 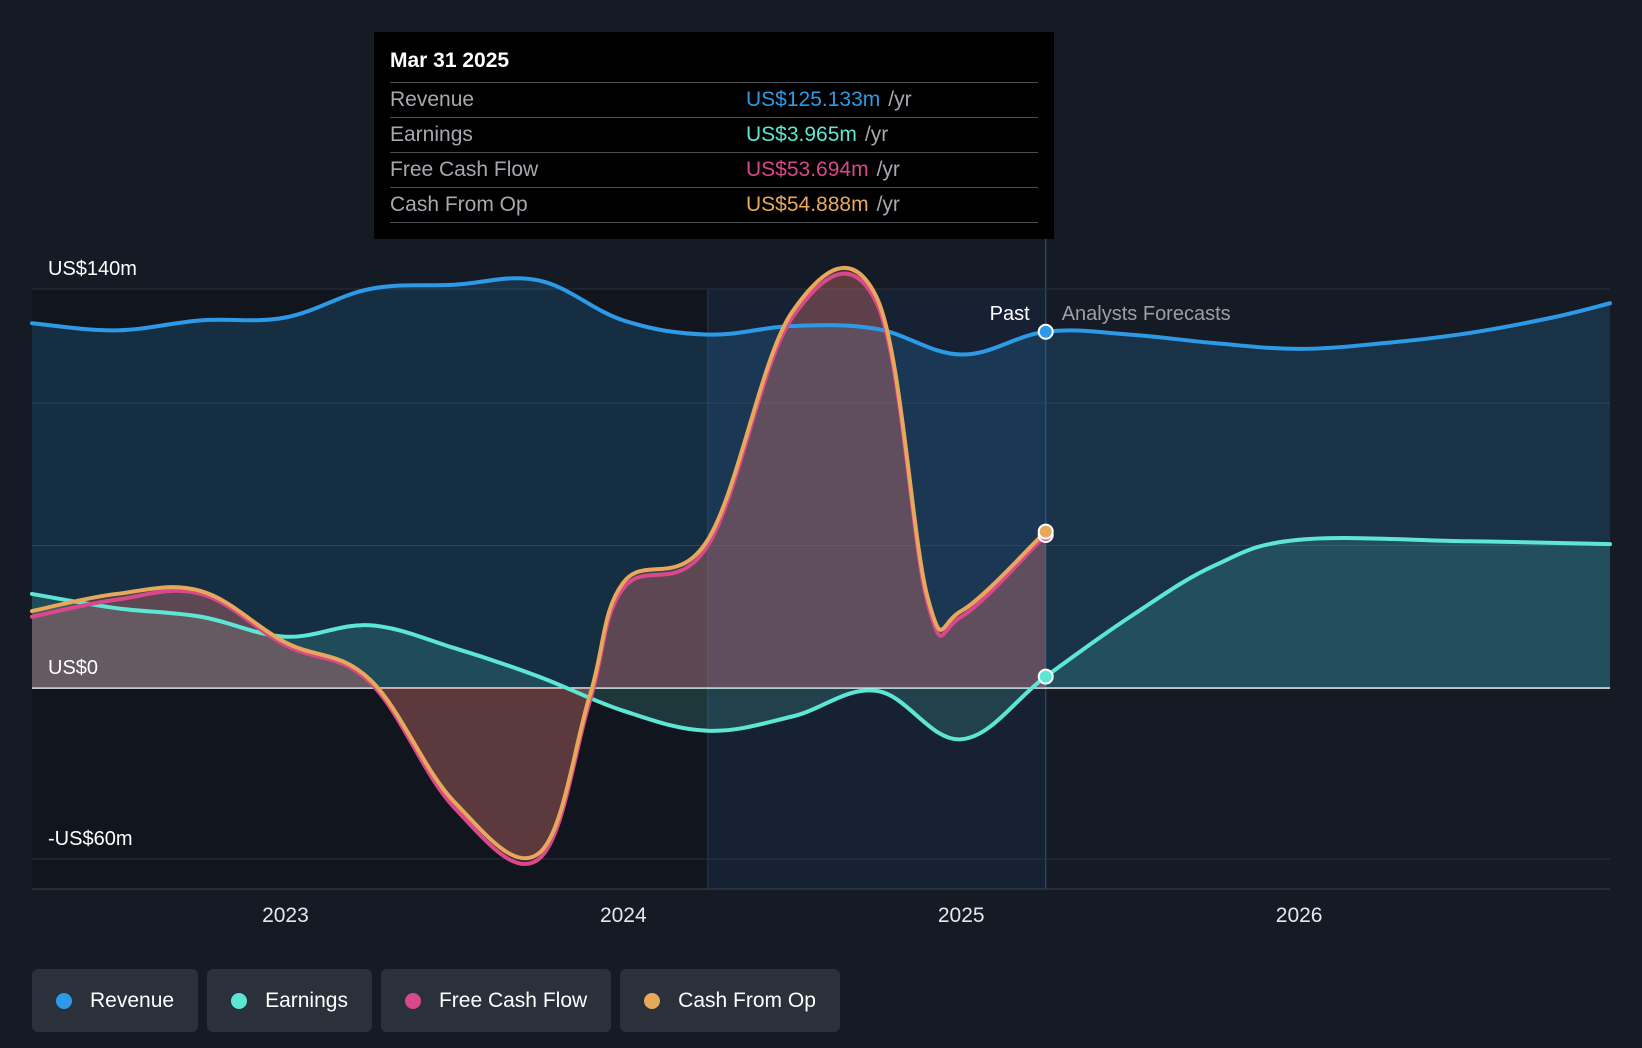 What do you see at coordinates (92, 269) in the screenshot?
I see `y-tick-label-0: US$140m` at bounding box center [92, 269].